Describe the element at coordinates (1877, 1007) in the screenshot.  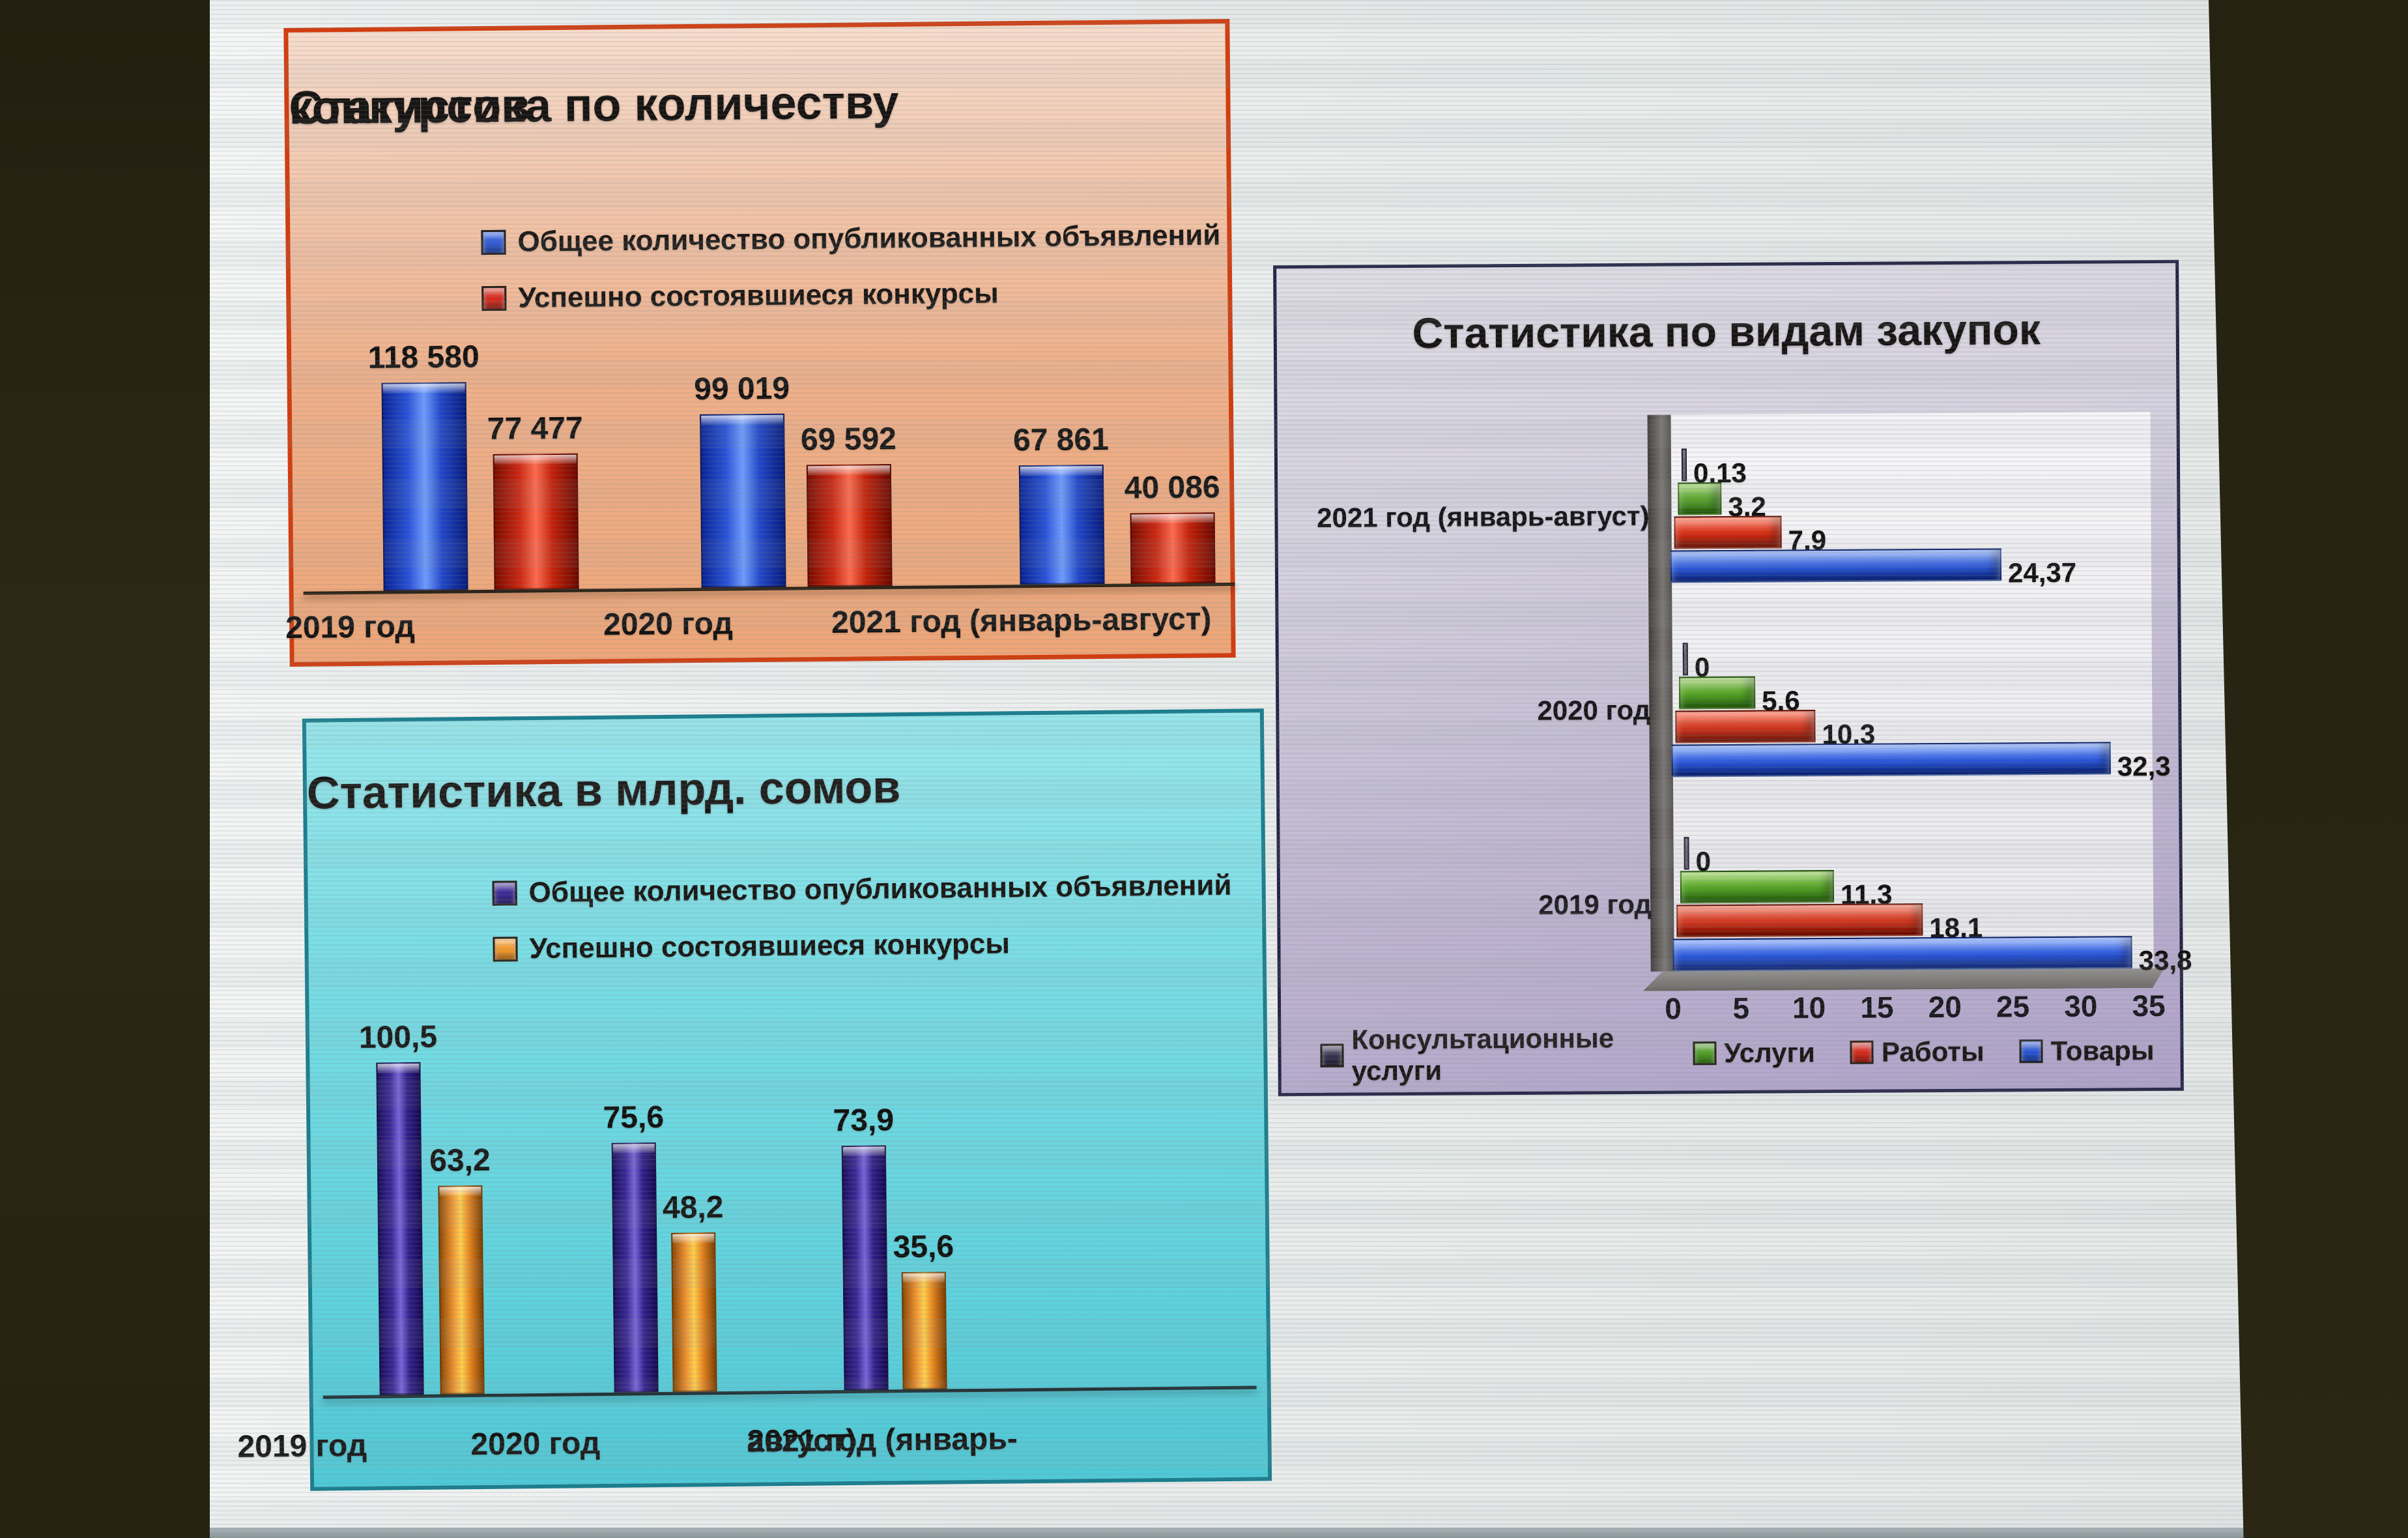
I see `axis-tick-label: 15` at that location.